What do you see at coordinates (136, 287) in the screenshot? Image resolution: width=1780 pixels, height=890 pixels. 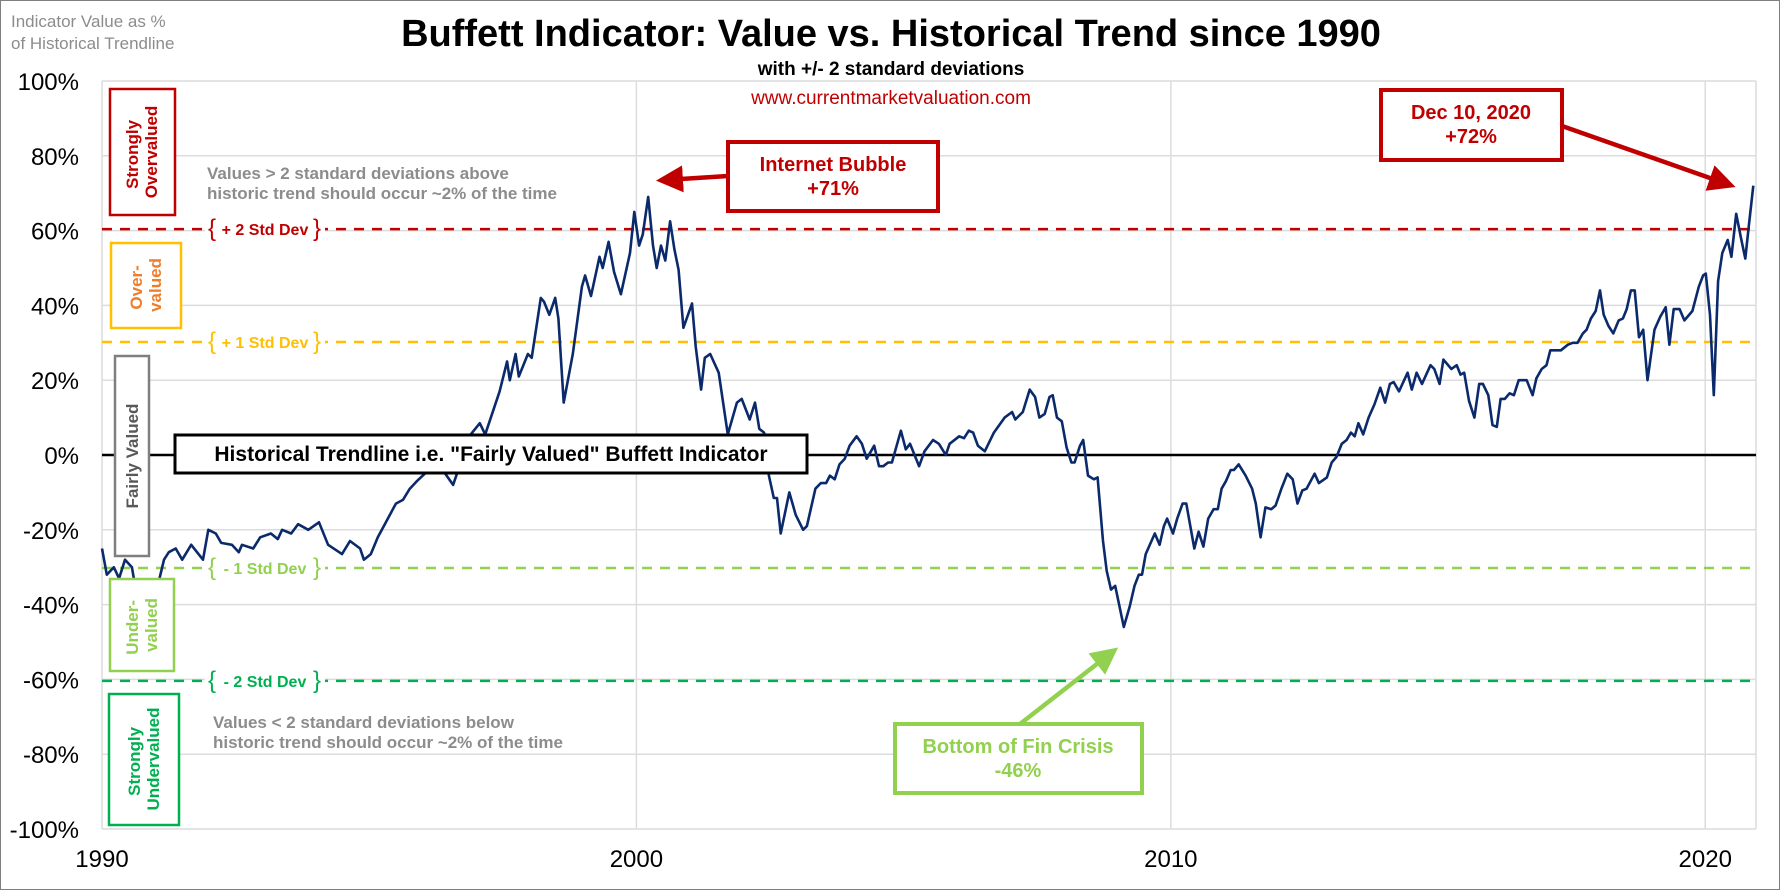 I see `zone-label: Over-` at bounding box center [136, 287].